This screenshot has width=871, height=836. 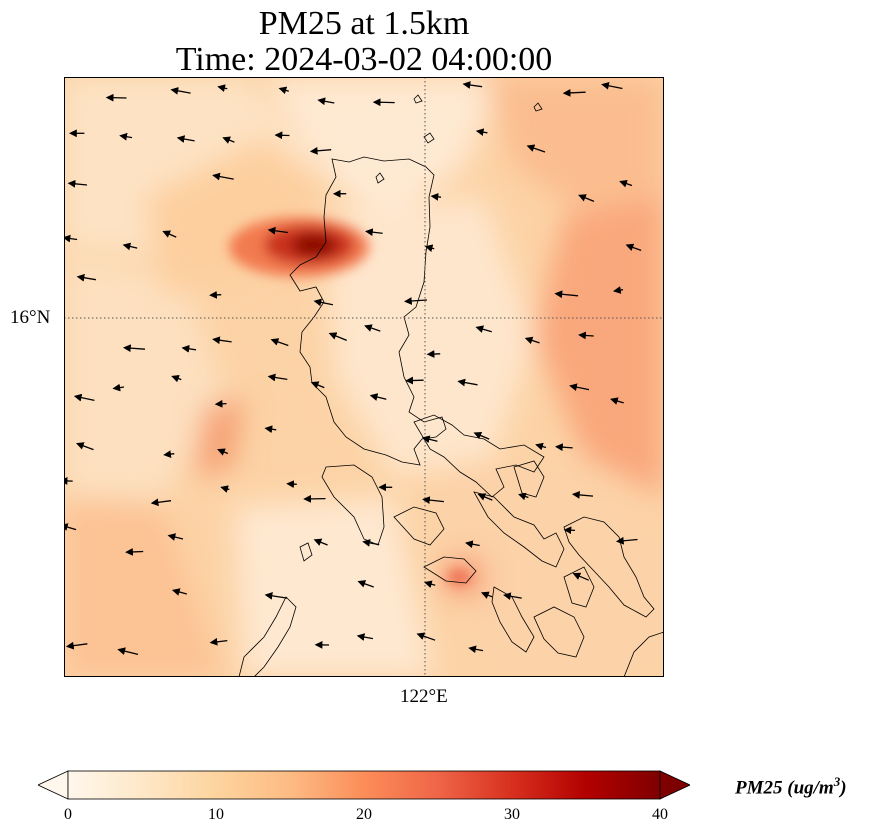 What do you see at coordinates (216, 814) in the screenshot?
I see `colorbar-tick-10: 10` at bounding box center [216, 814].